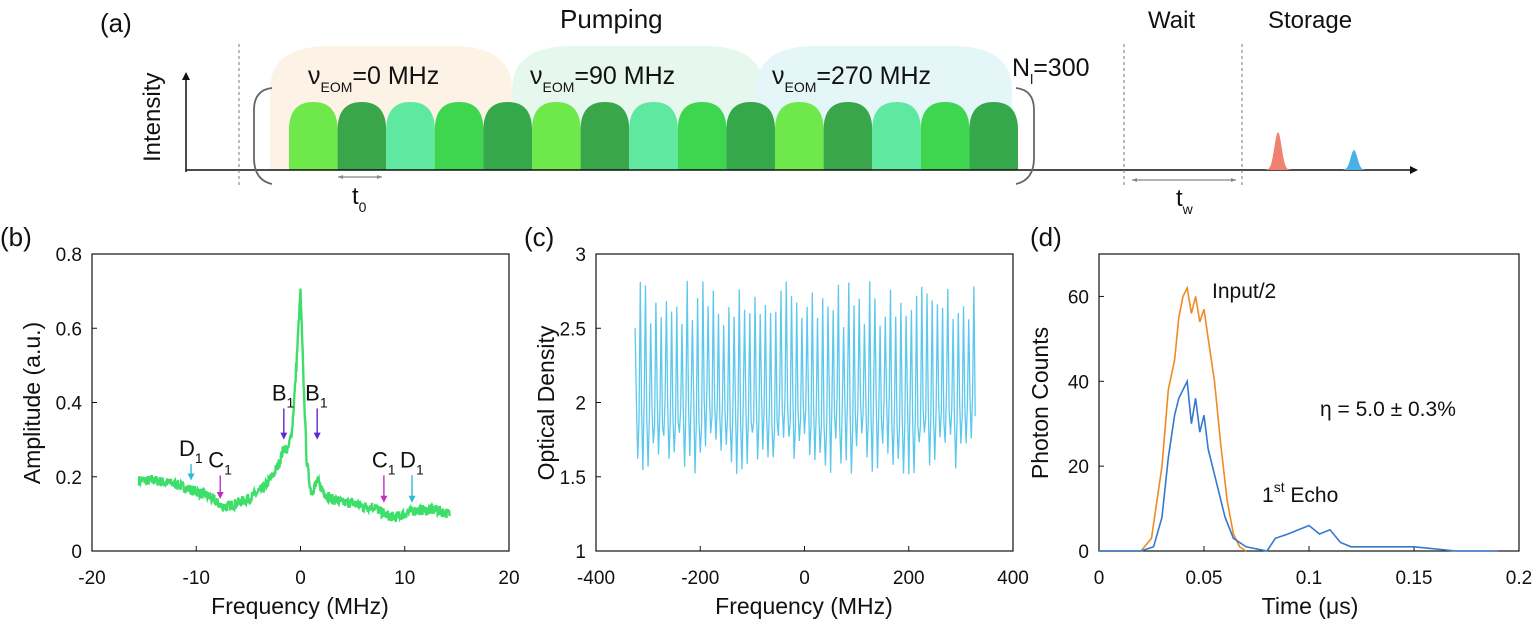 The height and width of the screenshot is (637, 1536). Describe the element at coordinates (1185, 201) in the screenshot. I see `tw-label: tw` at that location.